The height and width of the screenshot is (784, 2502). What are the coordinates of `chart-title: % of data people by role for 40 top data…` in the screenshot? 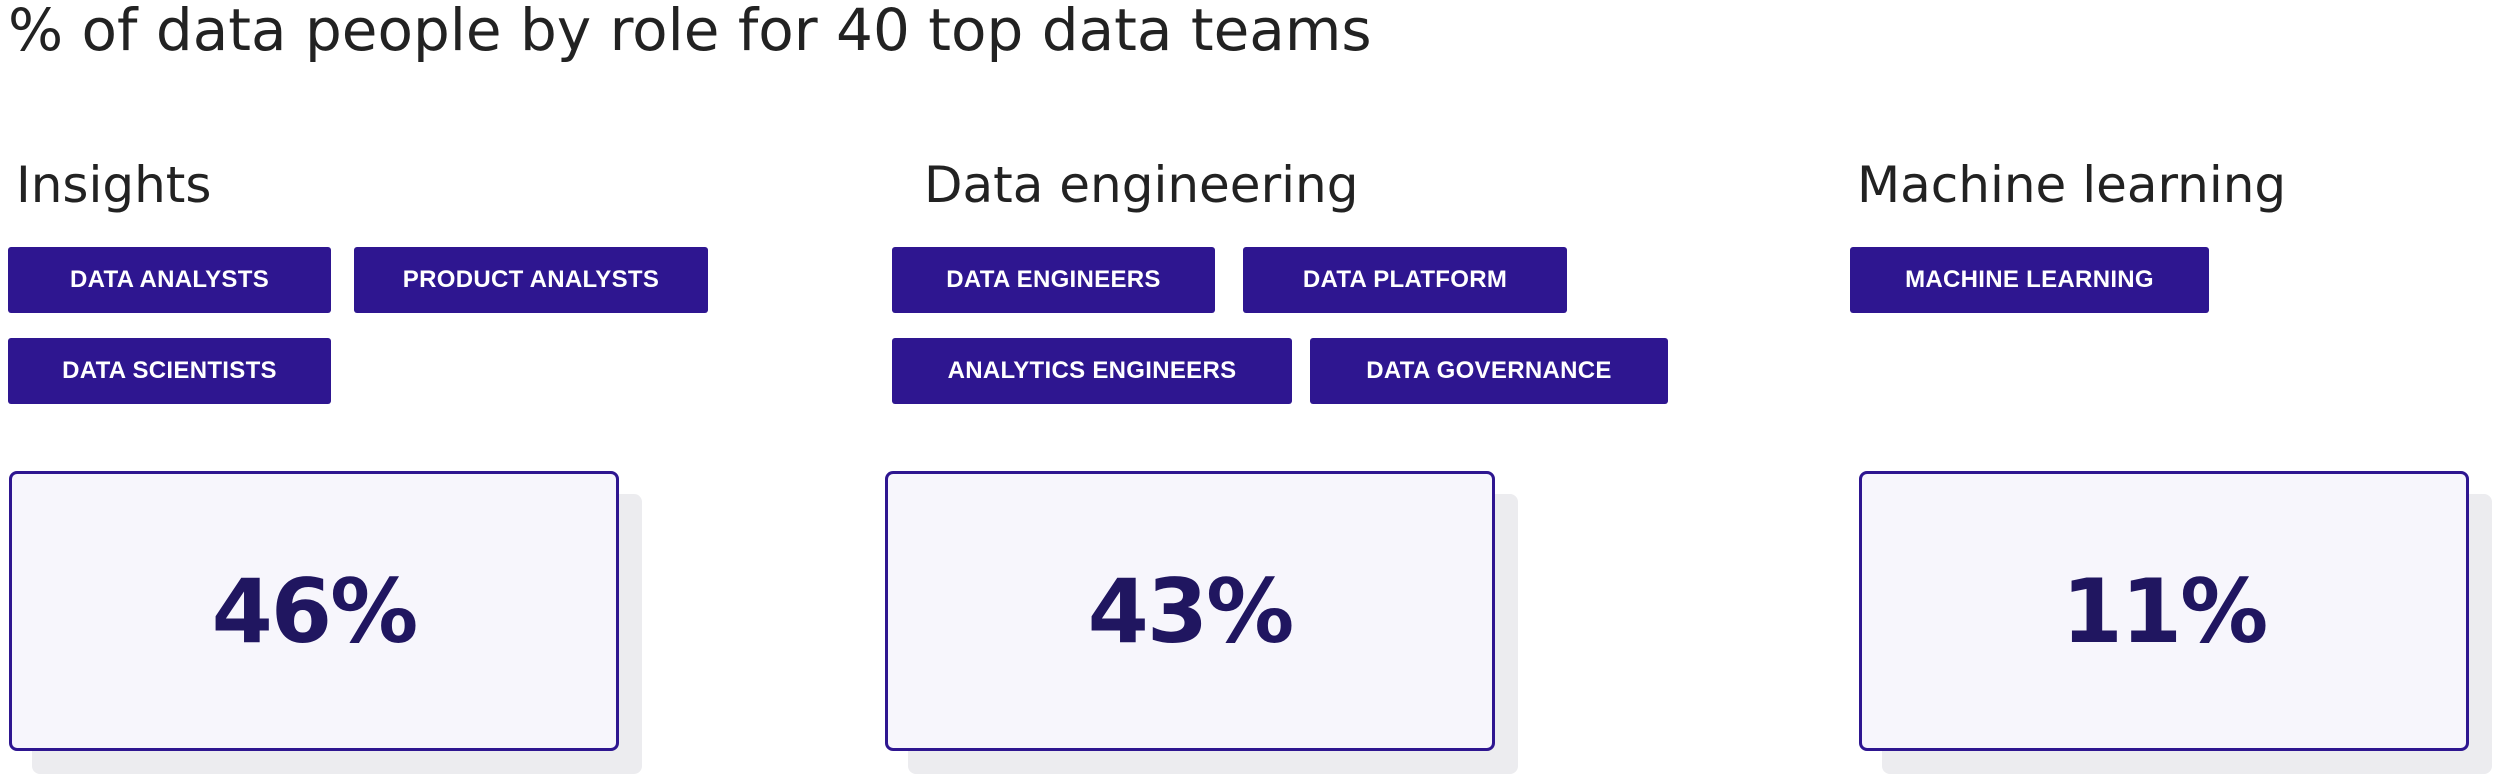 It's located at (690, 32).